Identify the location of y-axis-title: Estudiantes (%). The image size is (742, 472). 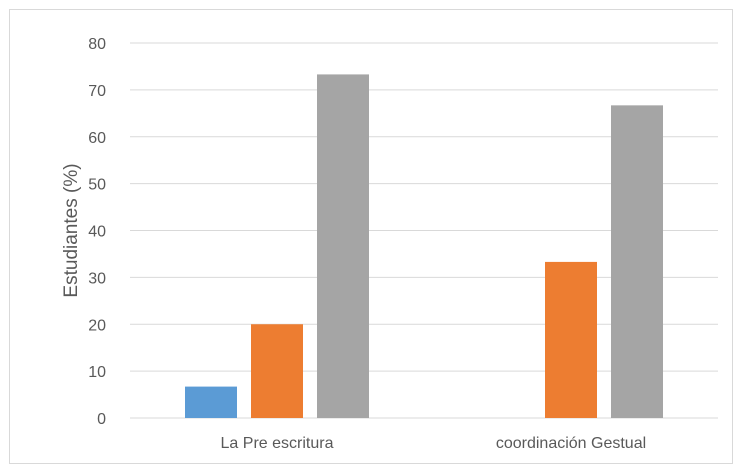
(71, 230).